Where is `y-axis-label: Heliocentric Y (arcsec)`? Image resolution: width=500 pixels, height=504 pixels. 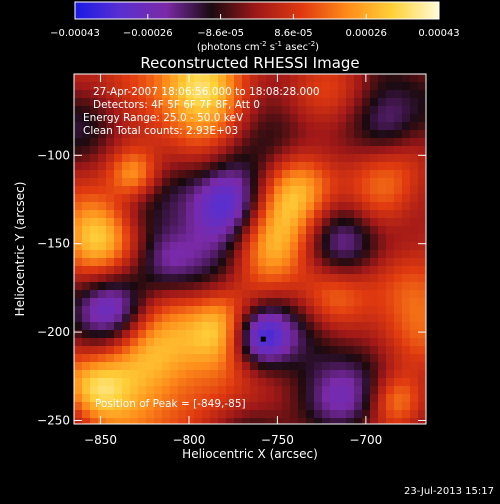 y-axis-label: Heliocentric Y (arcsec) is located at coordinates (20, 249).